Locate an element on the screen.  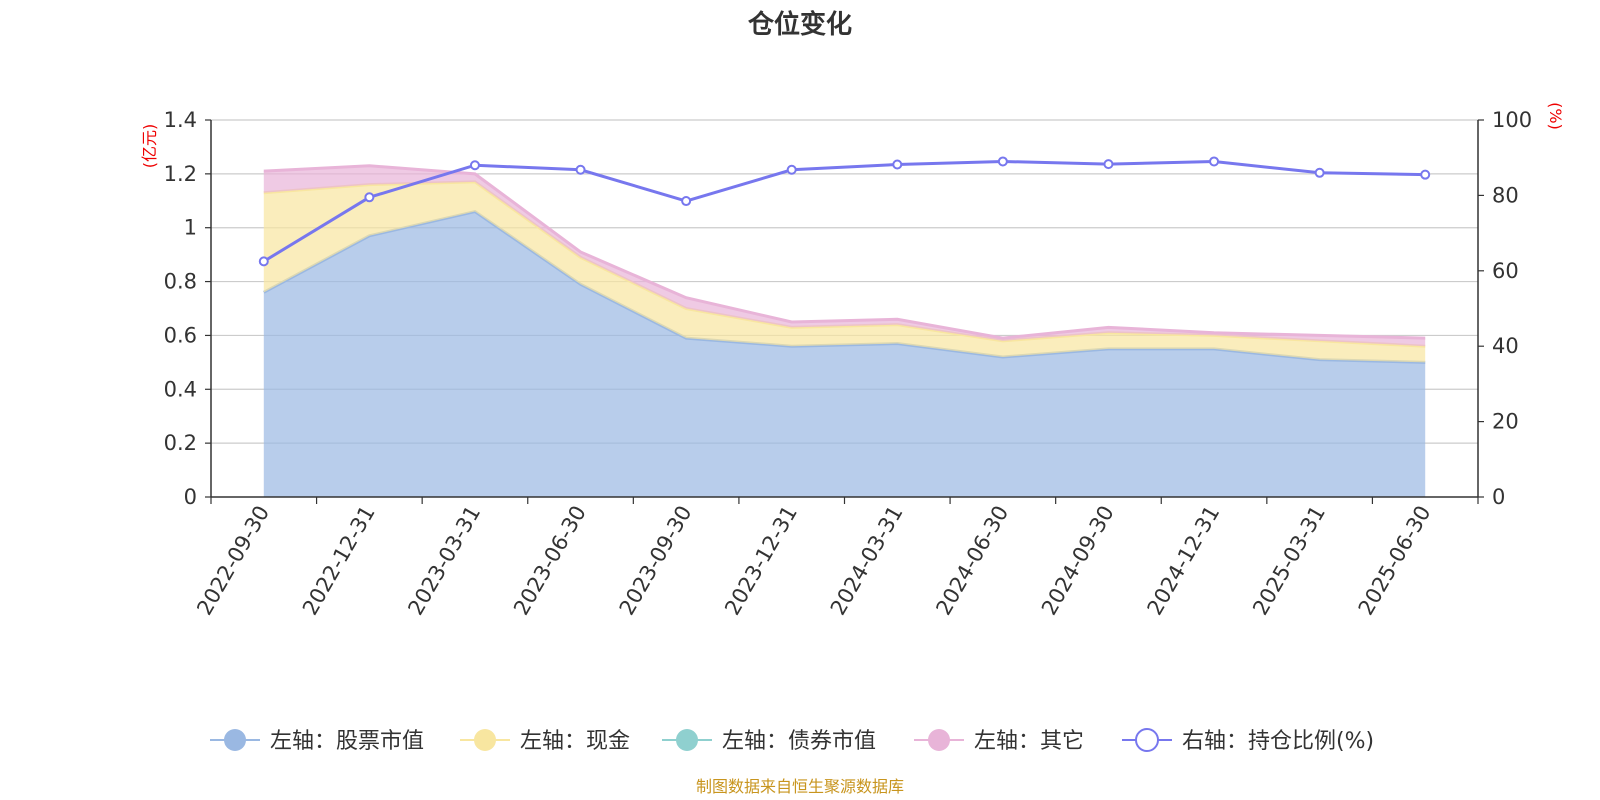
ratio-line-path is located at coordinates (844, 211).